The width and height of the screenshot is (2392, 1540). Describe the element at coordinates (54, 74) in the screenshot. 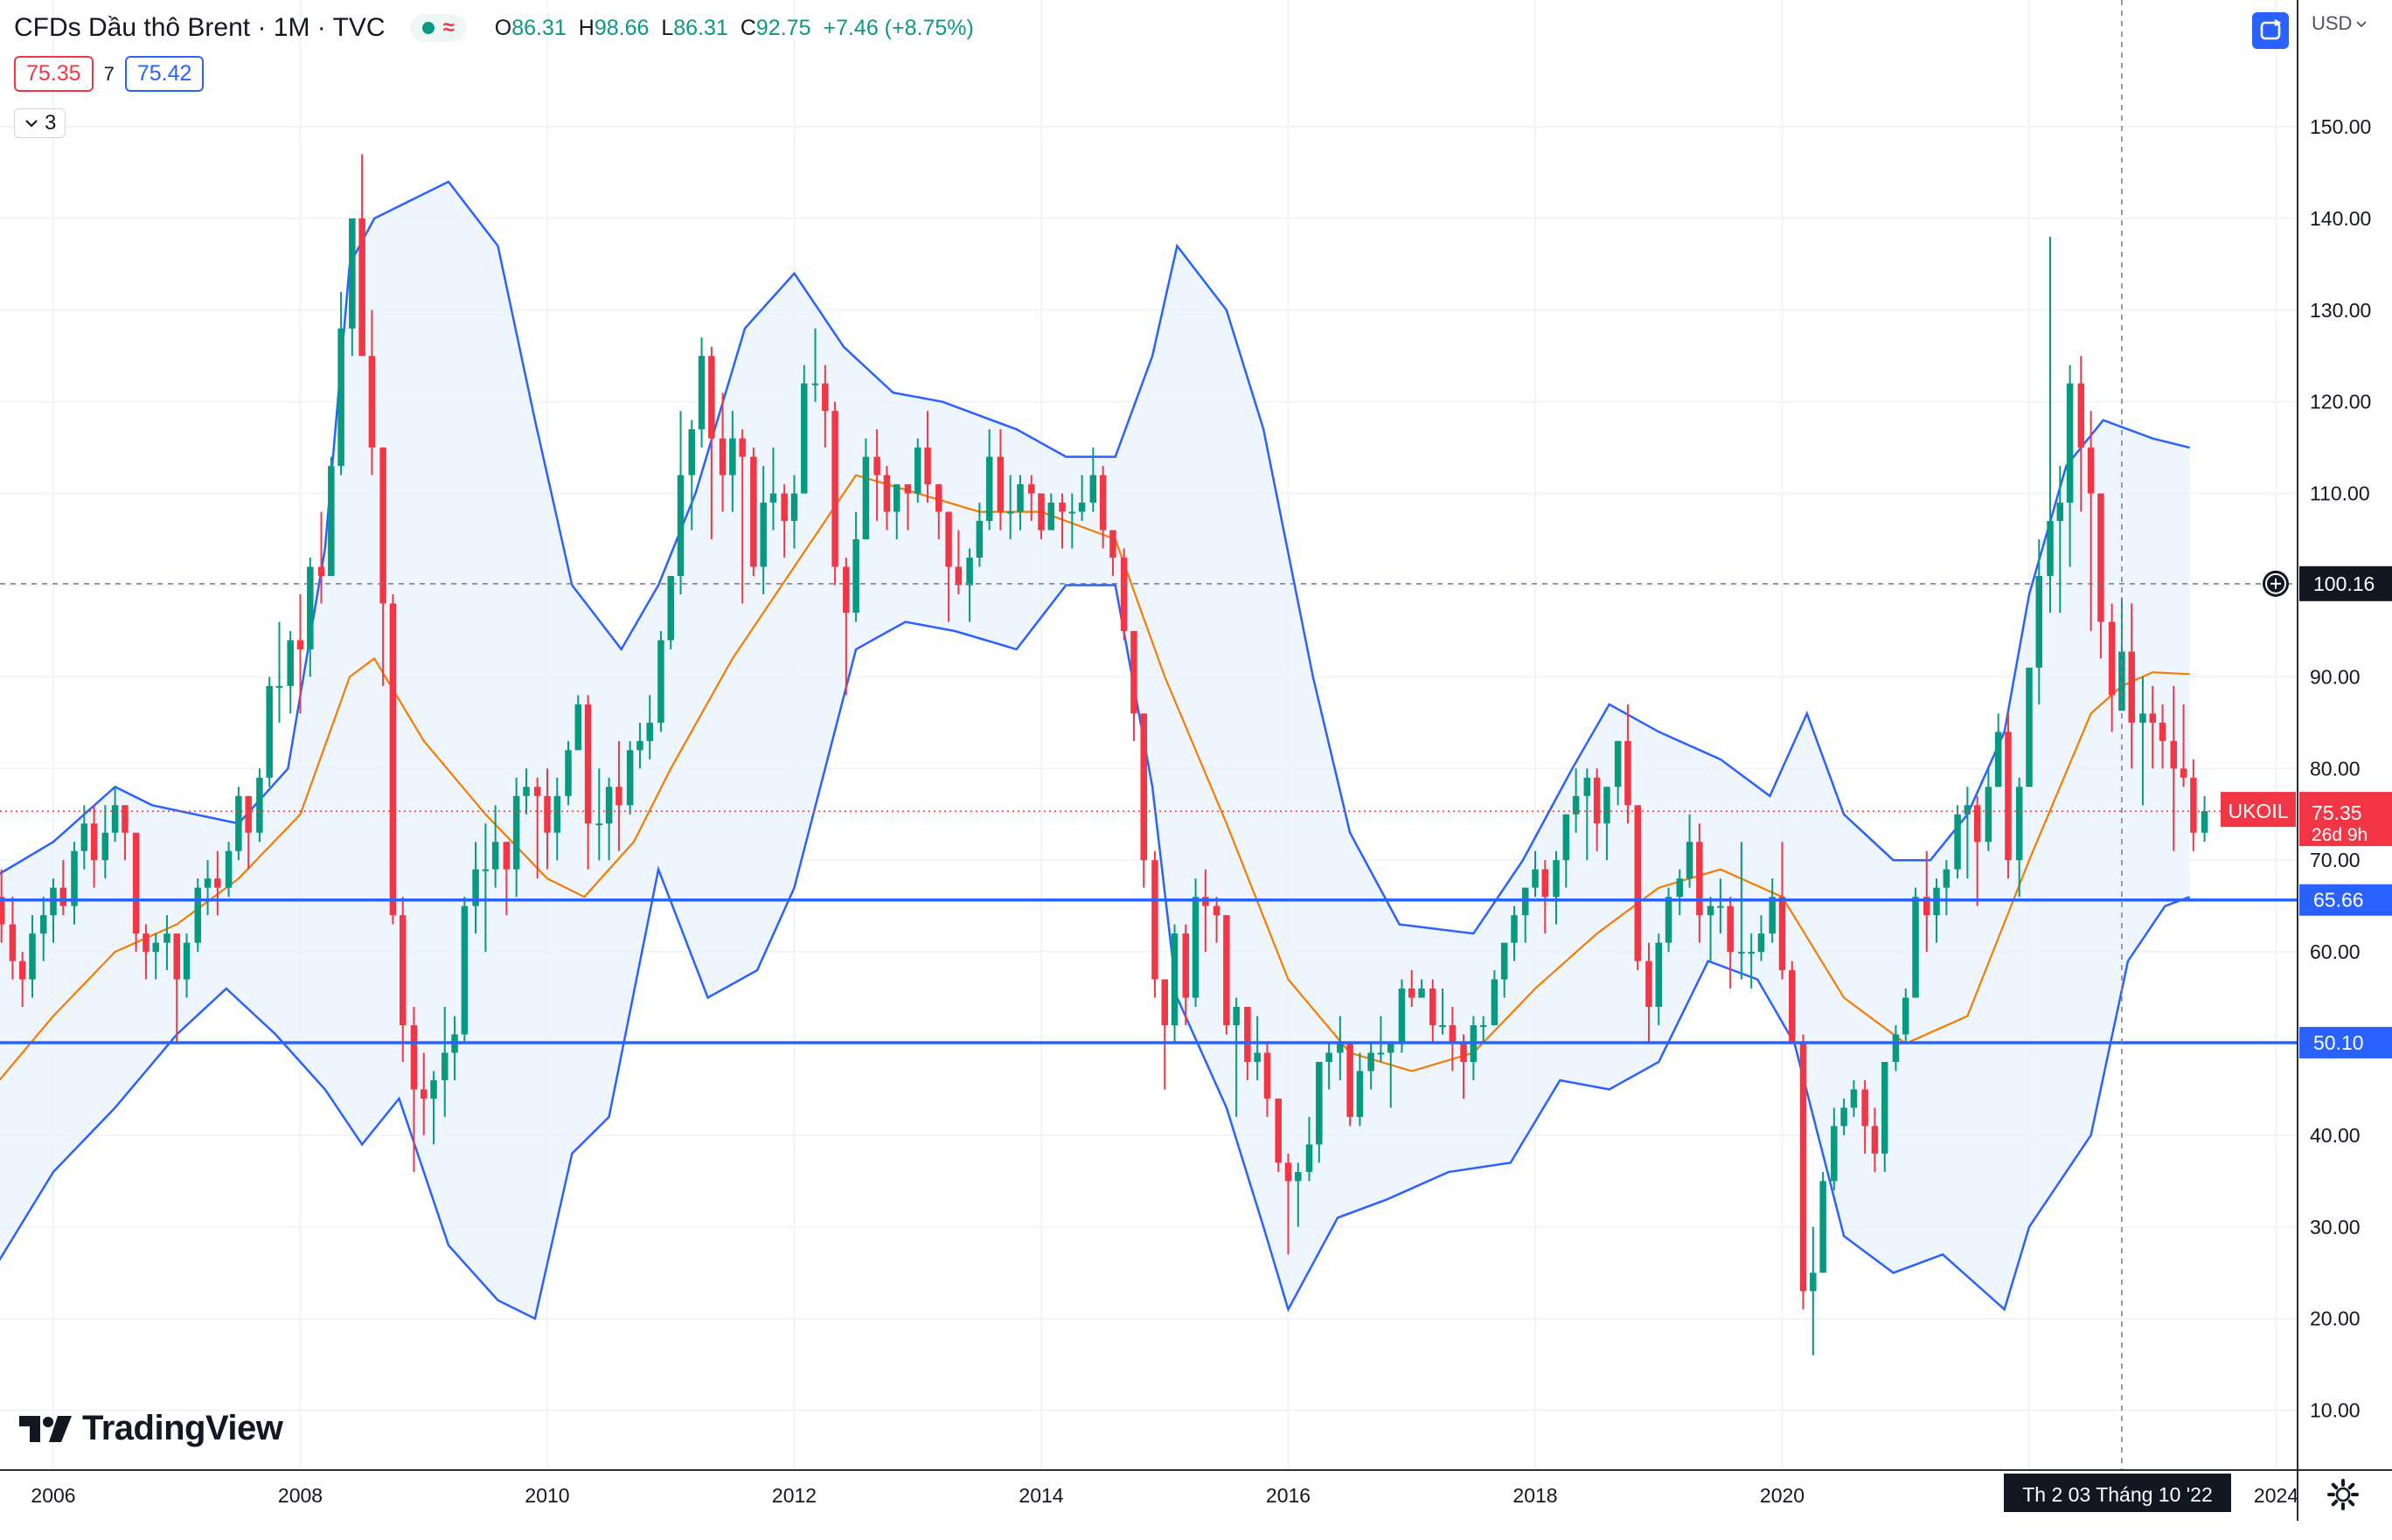

I see `sell-button: 75.35` at that location.